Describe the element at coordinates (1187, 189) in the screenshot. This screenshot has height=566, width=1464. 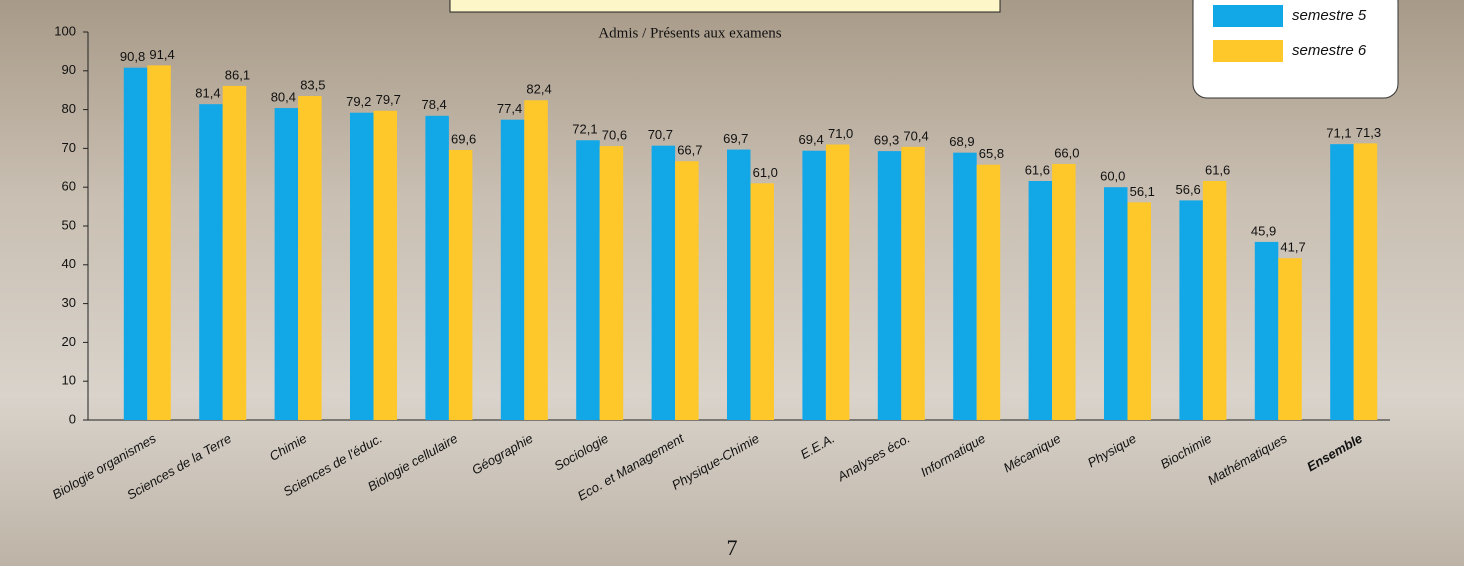
I see `value-label: 56,6` at that location.